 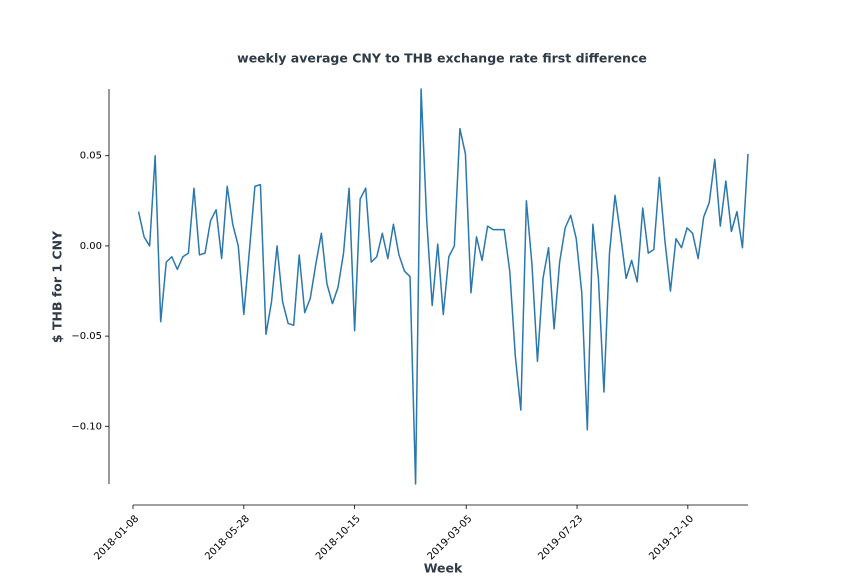 What do you see at coordinates (86, 426) in the screenshot?
I see `y-tick-label: −0.10` at bounding box center [86, 426].